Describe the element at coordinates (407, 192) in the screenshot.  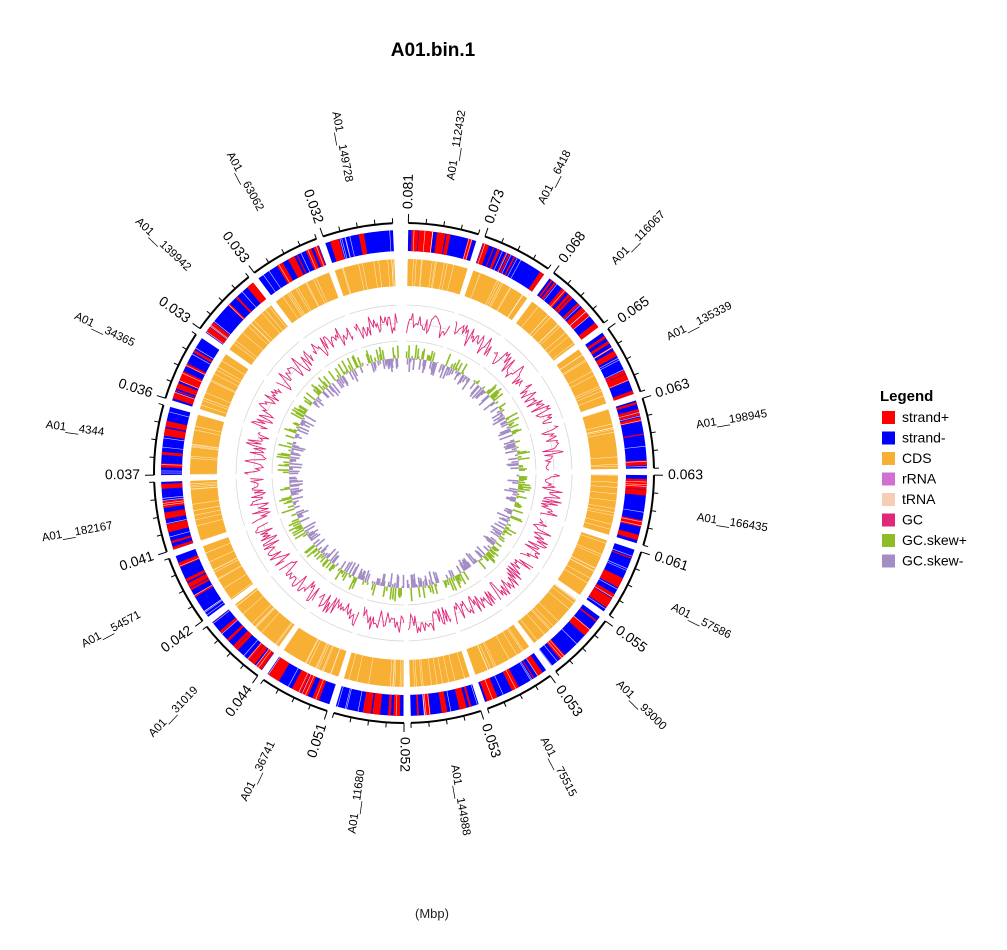
I see `tick-label: 0.081` at that location.